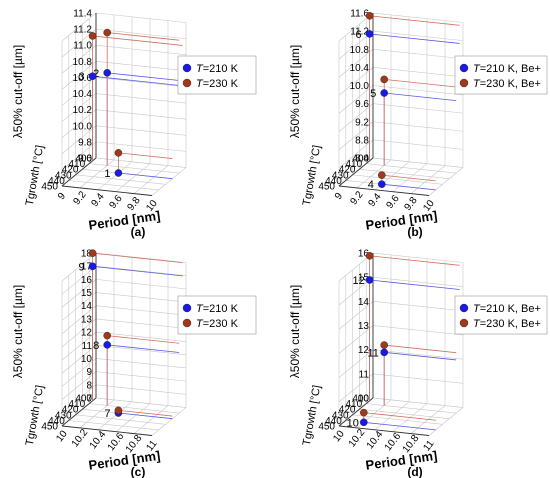 The height and width of the screenshot is (478, 550). Describe the element at coordinates (362, 122) in the screenshot. I see `z-tick-label: 9.2` at that location.